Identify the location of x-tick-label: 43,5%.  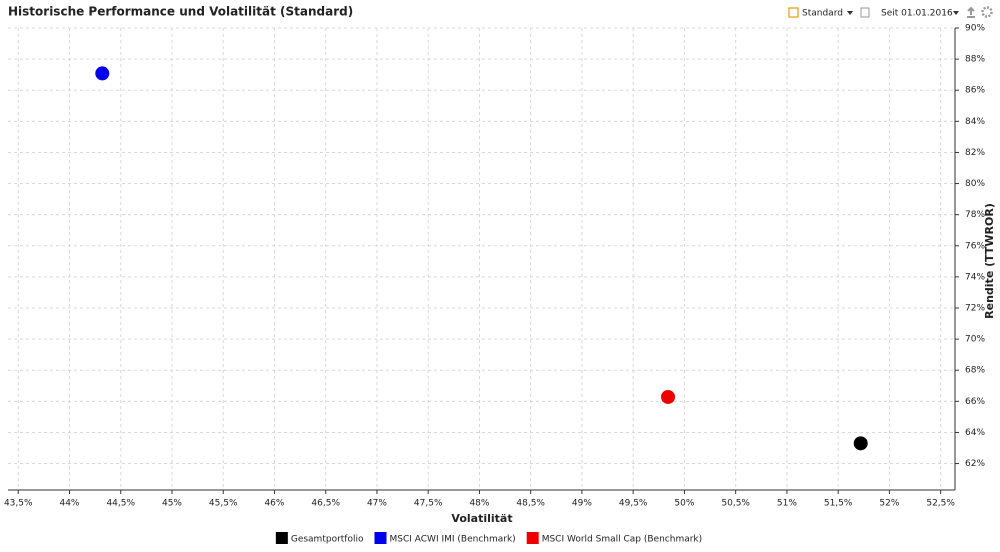
(18, 504).